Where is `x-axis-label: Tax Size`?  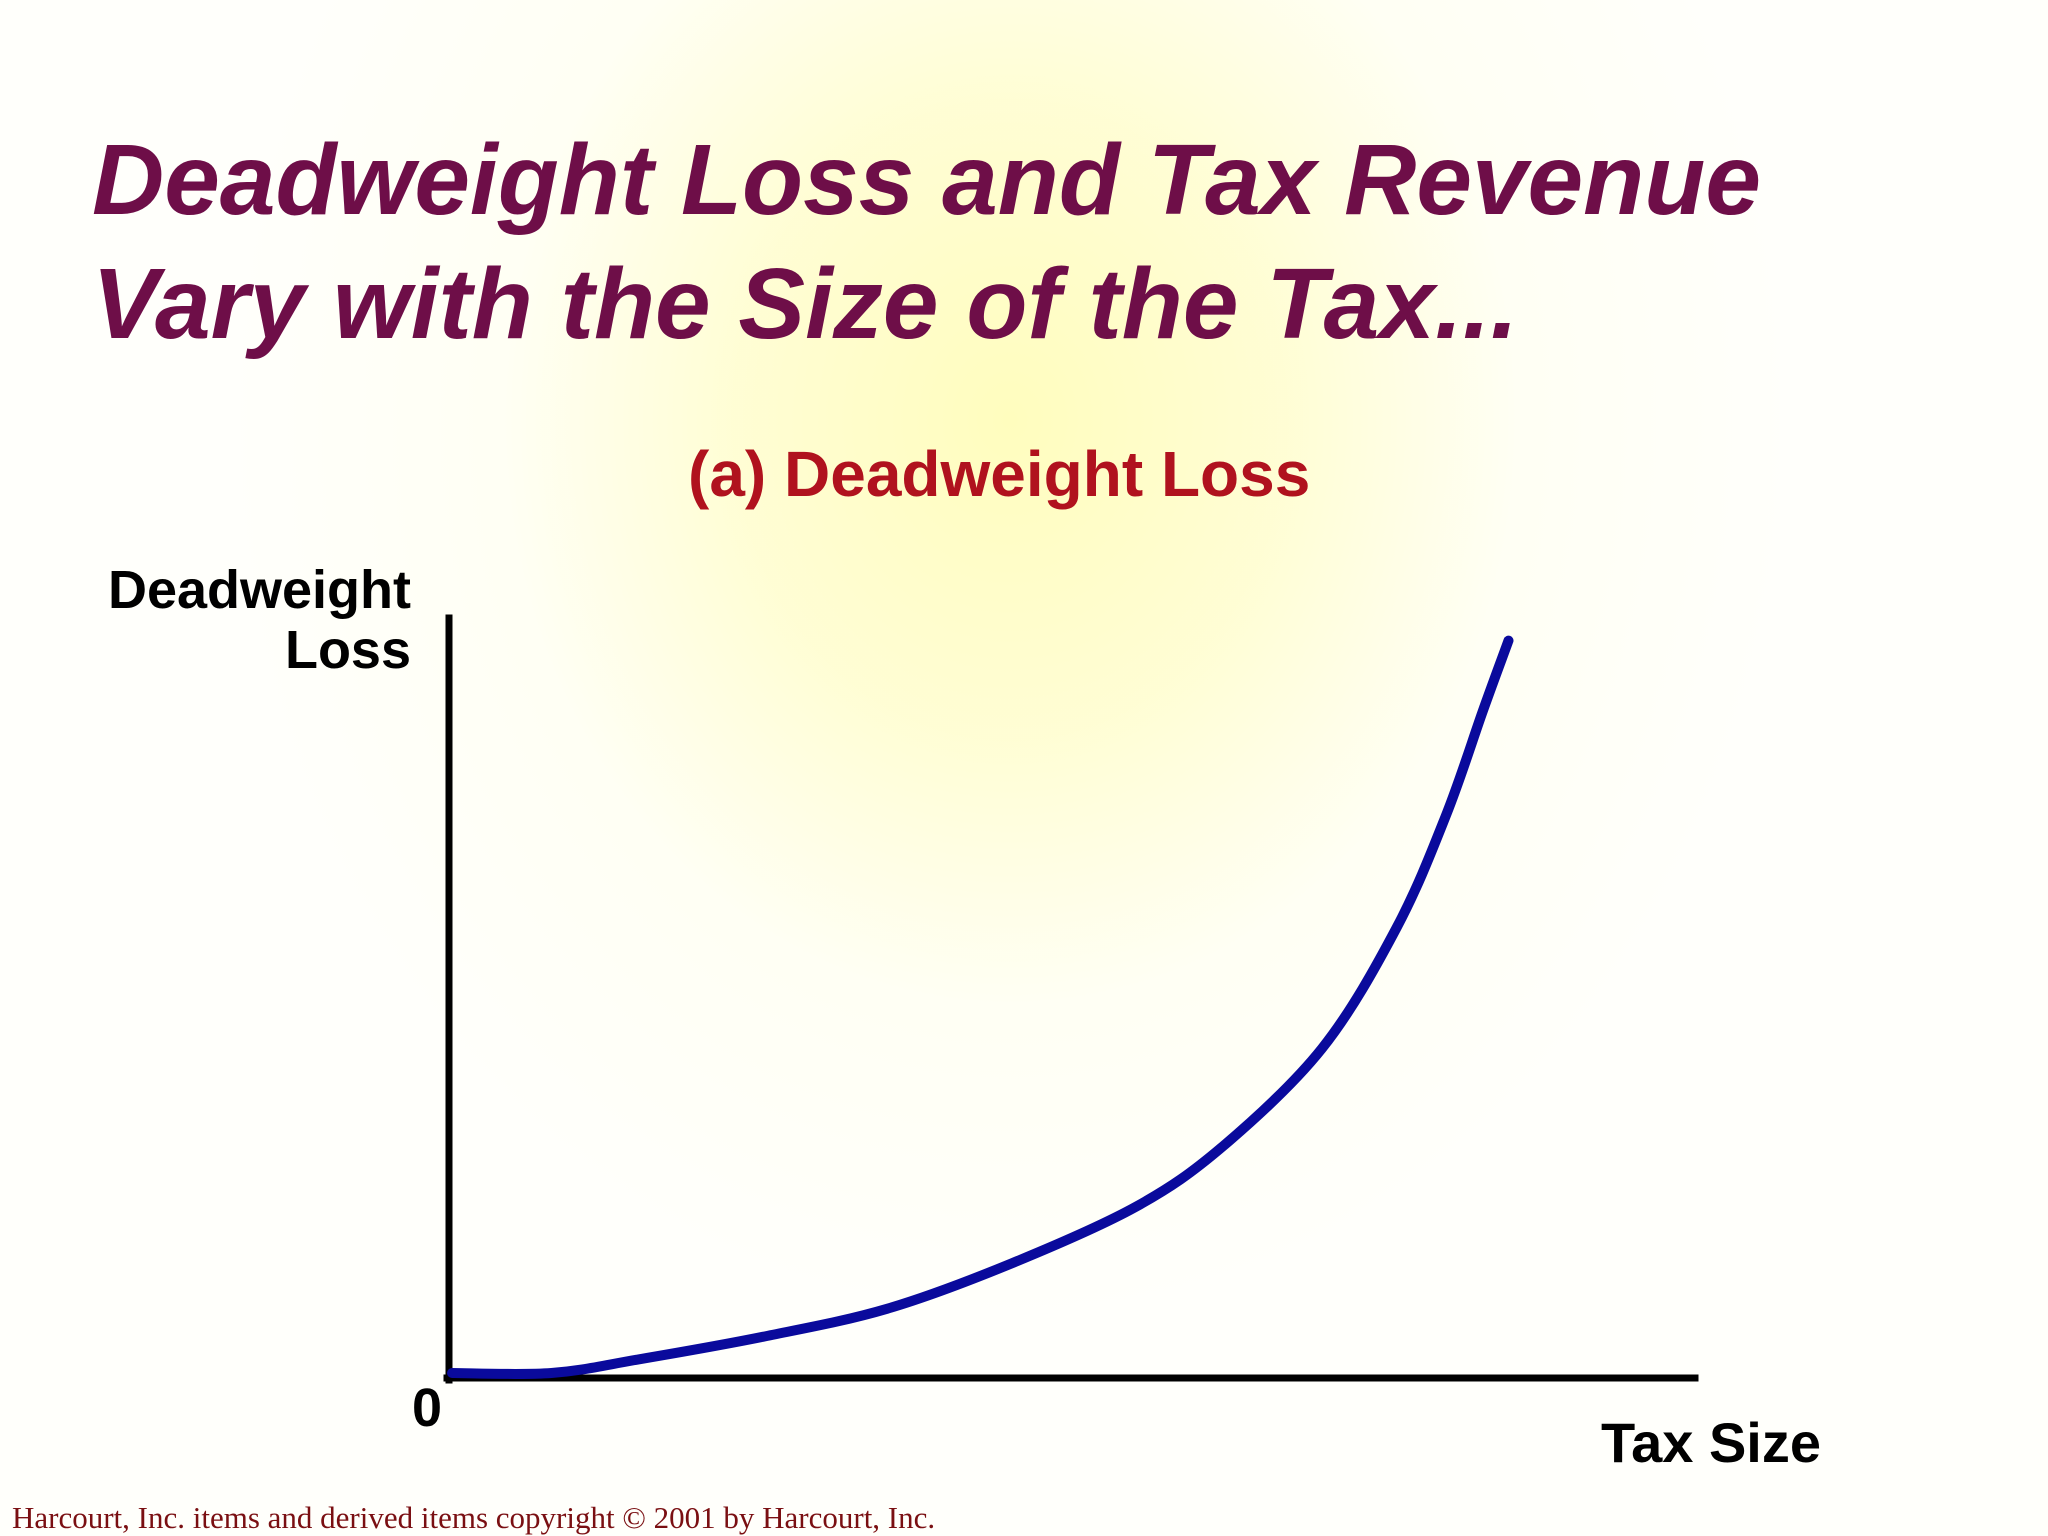
x-axis-label: Tax Size is located at coordinates (1711, 1442).